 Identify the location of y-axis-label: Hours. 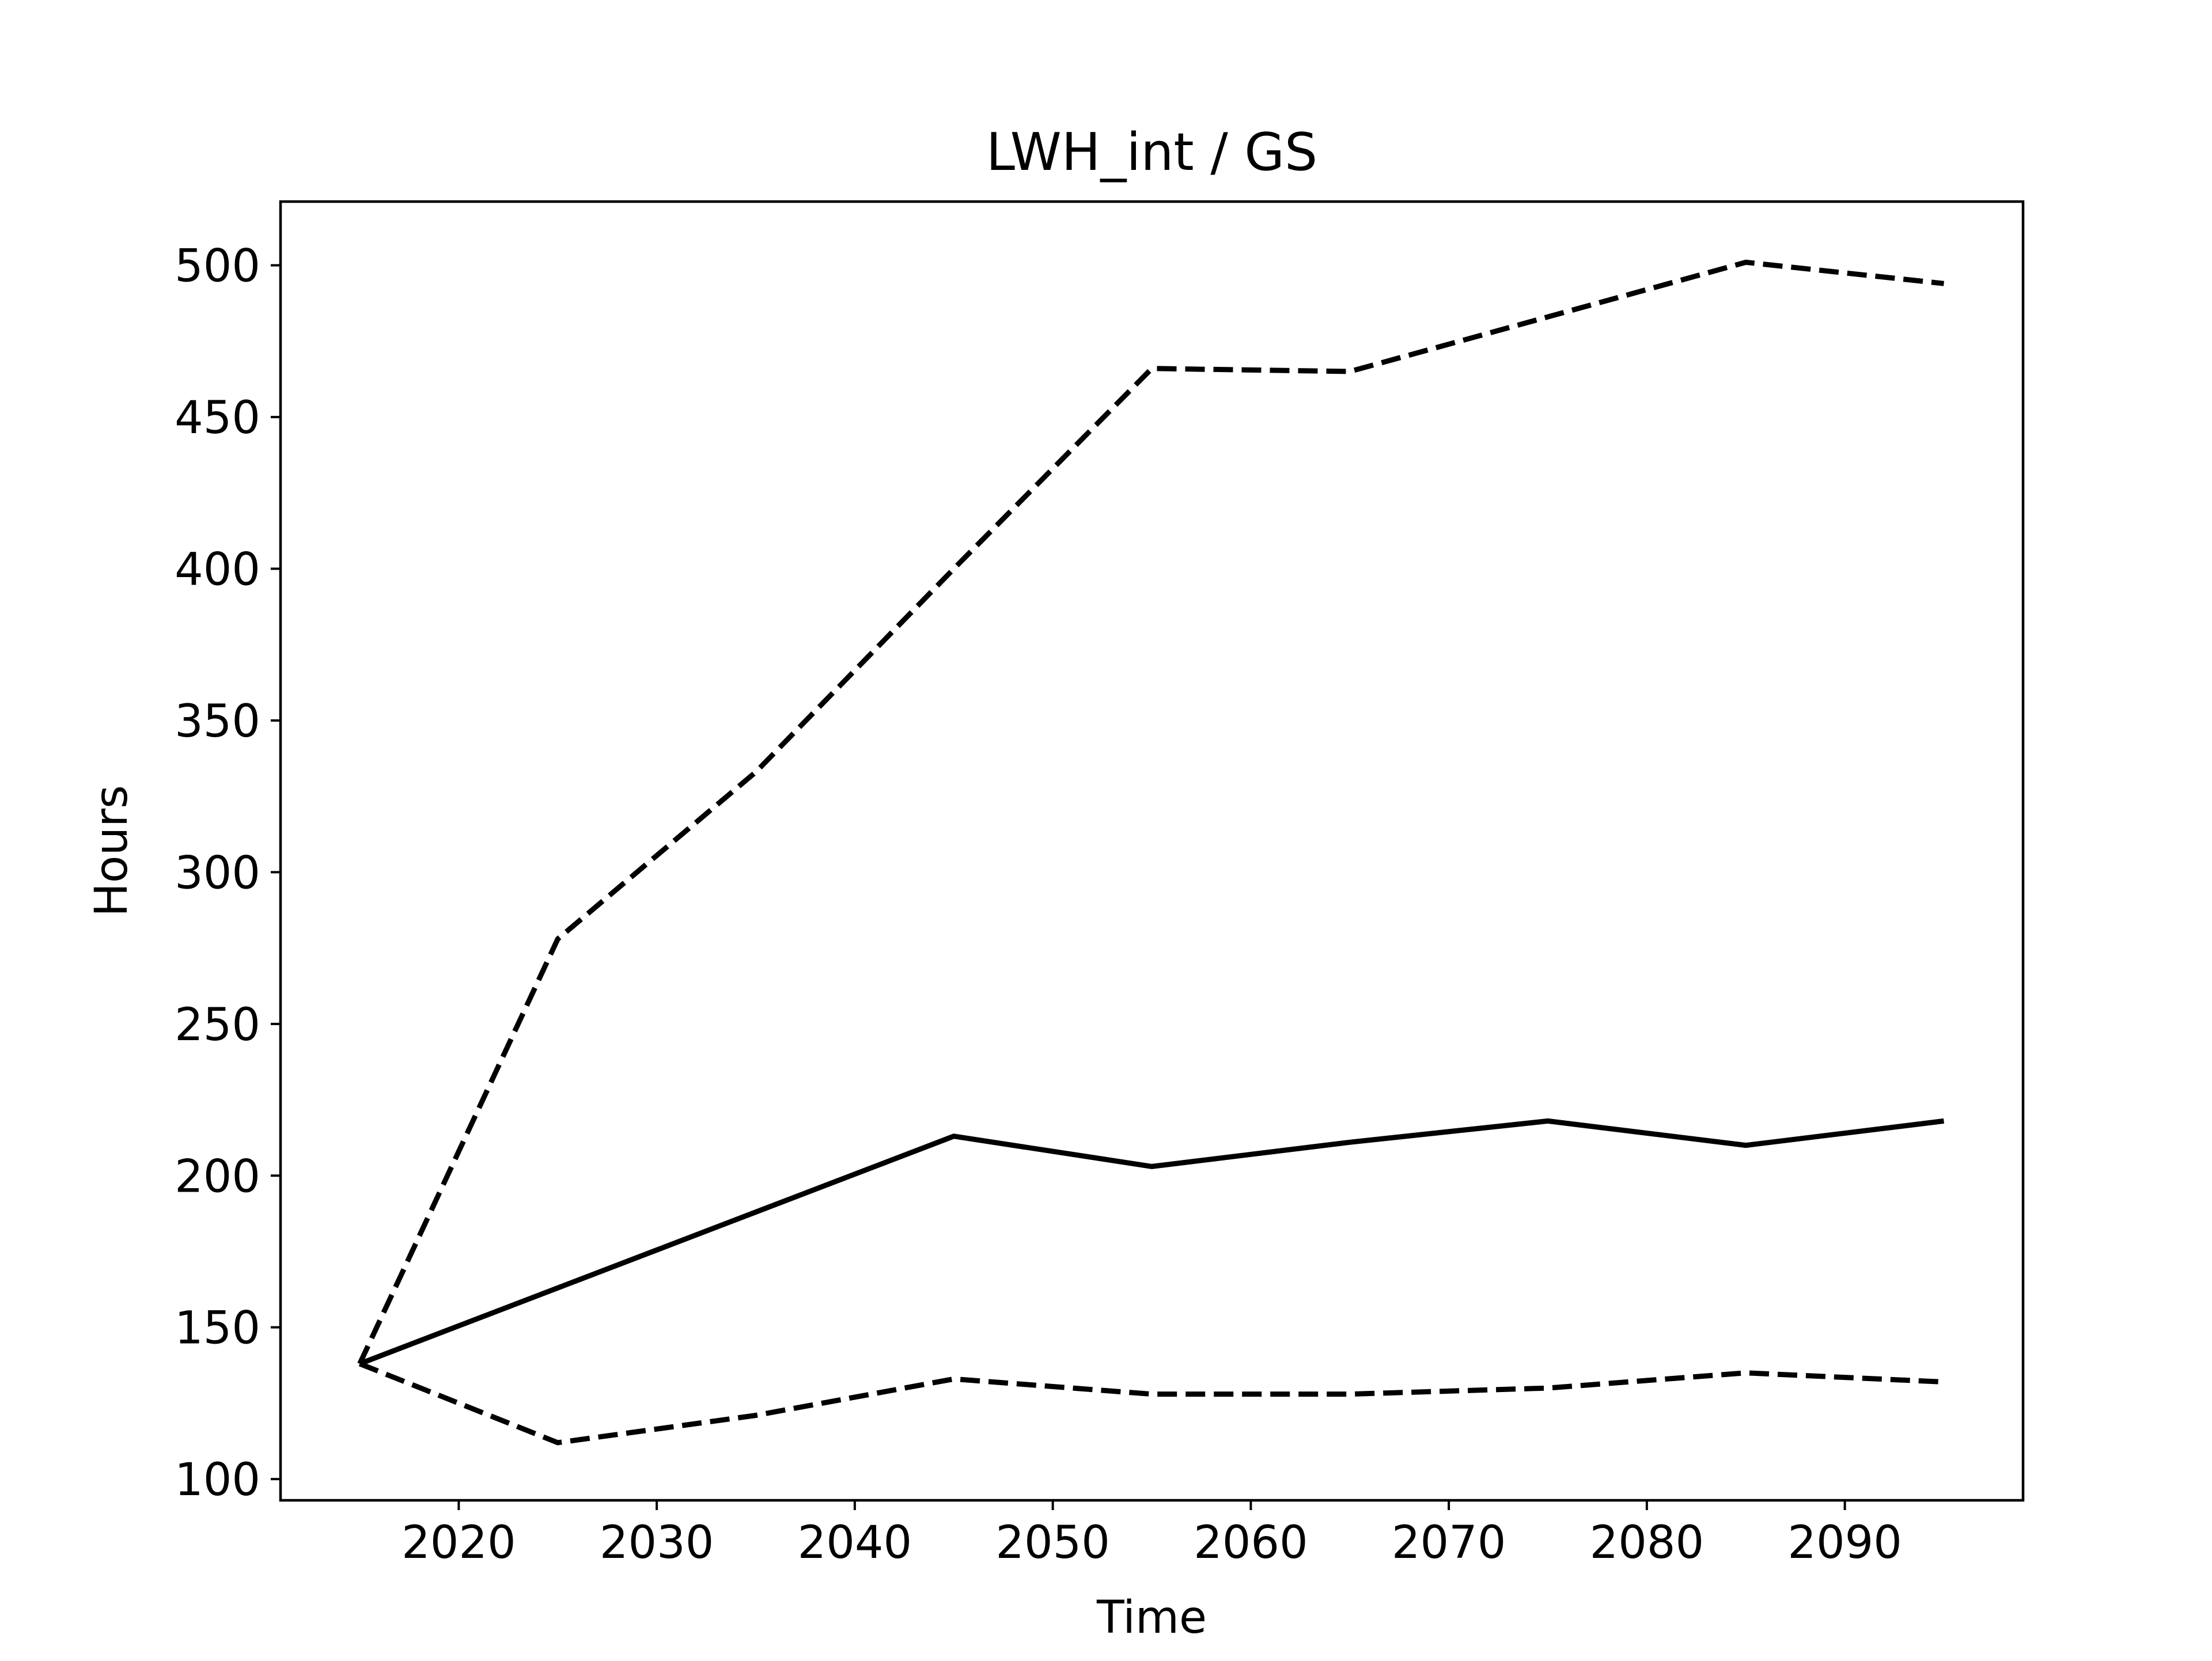
(112, 851).